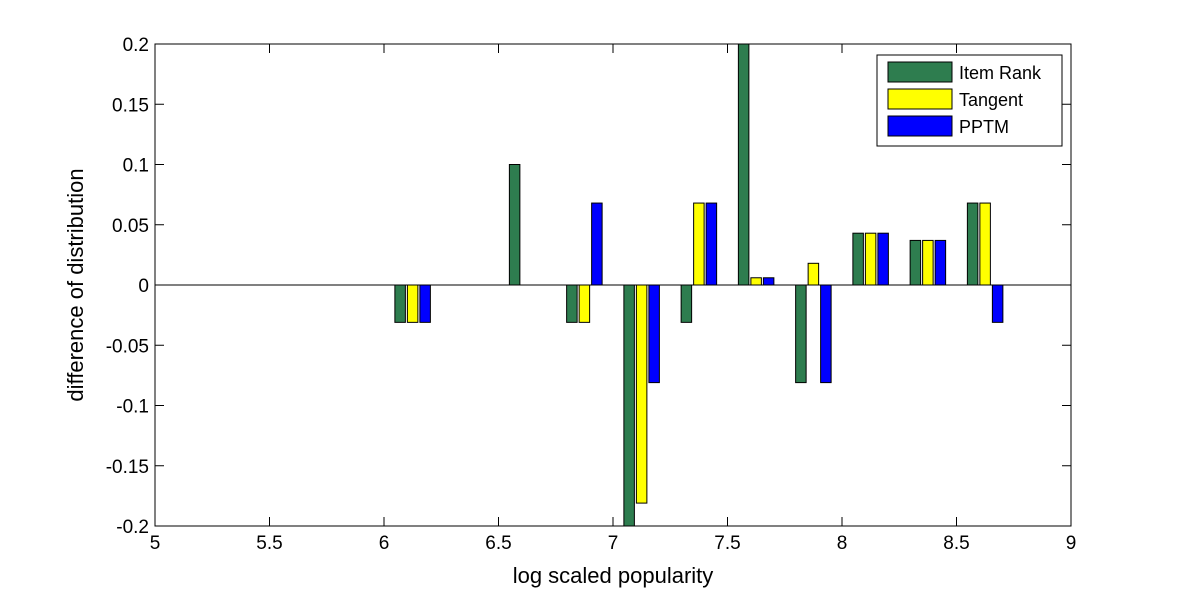 Image resolution: width=1183 pixels, height=591 pixels. I want to click on x-tick-label: 5.5, so click(269, 543).